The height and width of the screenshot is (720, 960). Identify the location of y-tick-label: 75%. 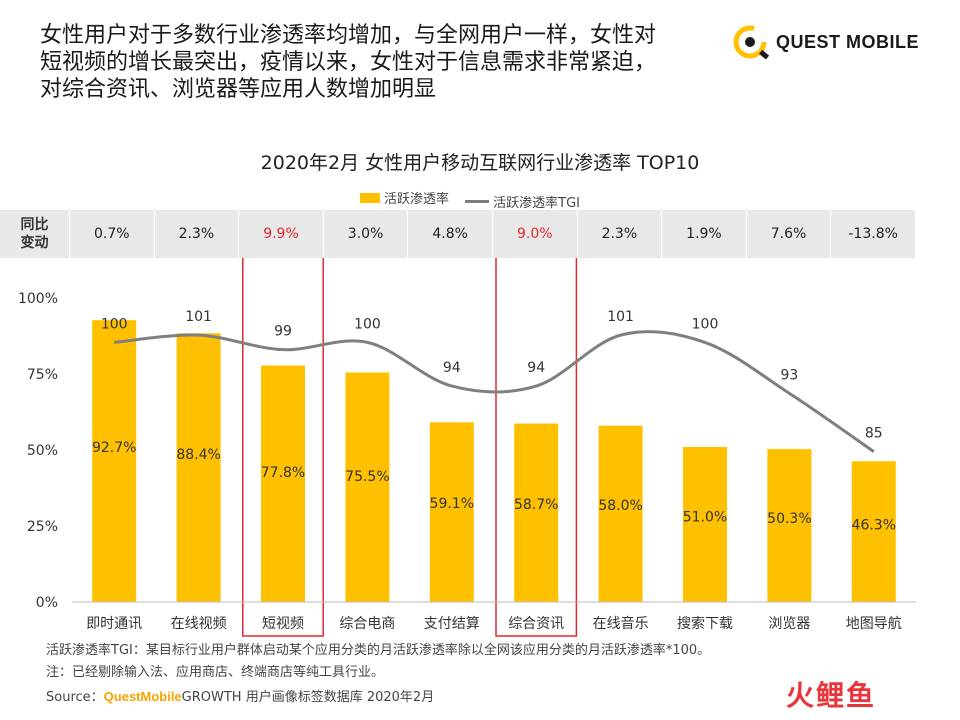
(42, 375).